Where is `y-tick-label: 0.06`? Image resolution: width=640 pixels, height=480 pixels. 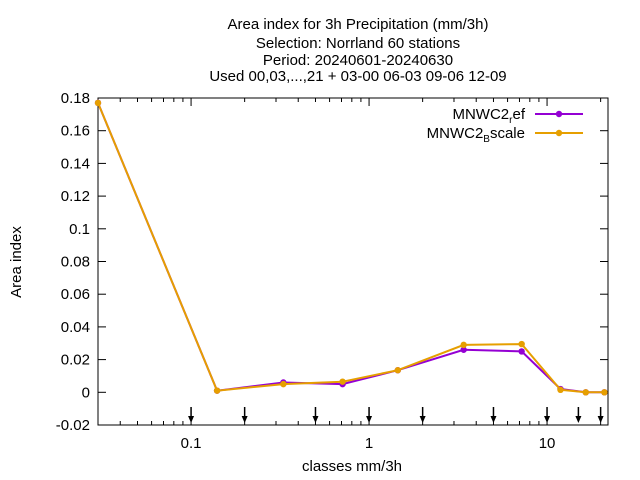 y-tick-label: 0.06 is located at coordinates (75, 294).